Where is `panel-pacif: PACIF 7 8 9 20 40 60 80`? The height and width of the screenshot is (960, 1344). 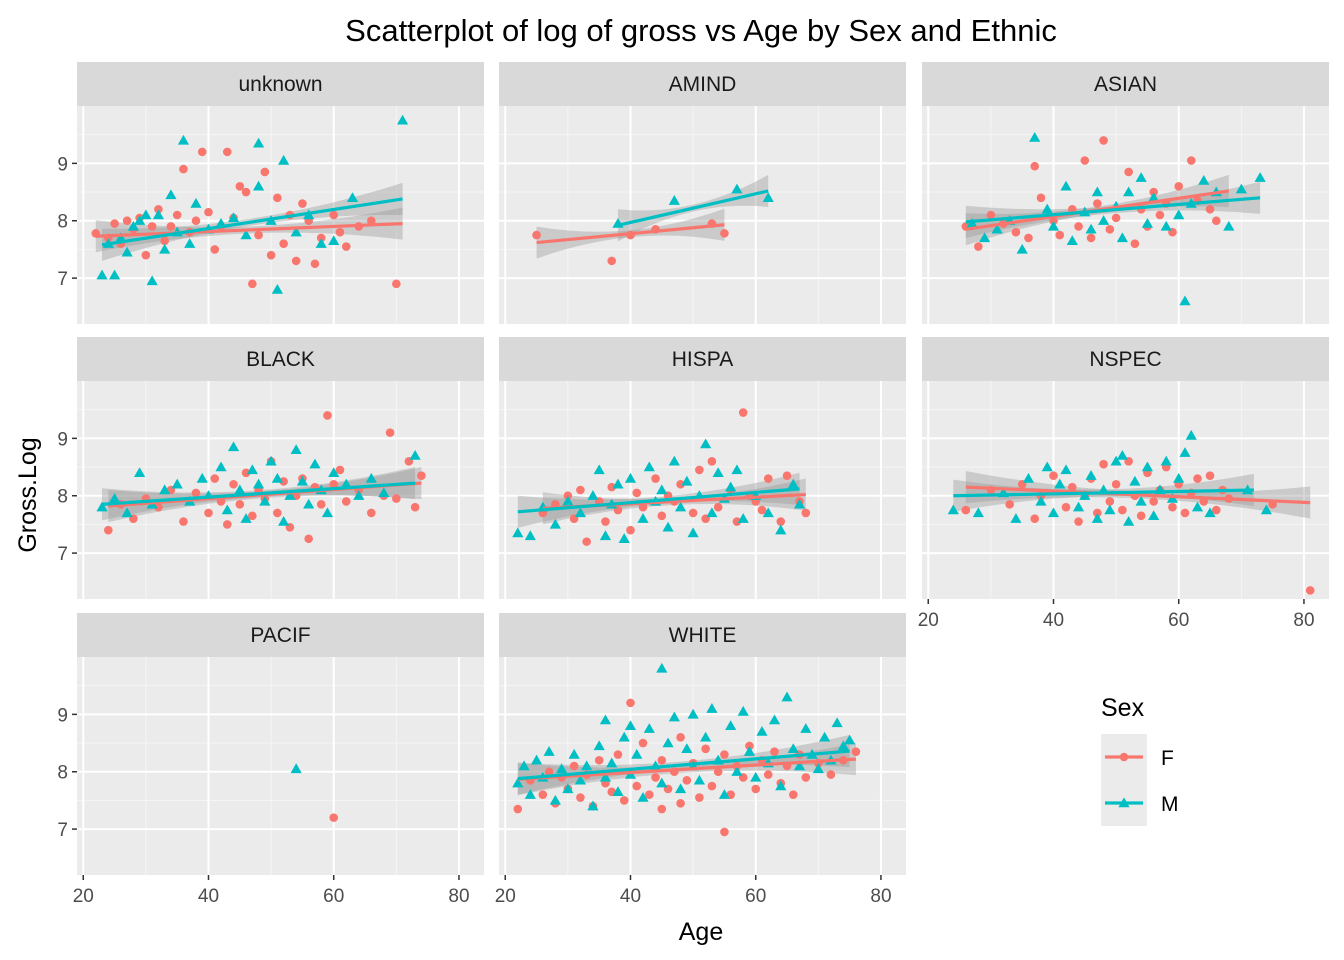 panel-pacif: PACIF 7 8 9 20 40 60 80 is located at coordinates (270, 760).